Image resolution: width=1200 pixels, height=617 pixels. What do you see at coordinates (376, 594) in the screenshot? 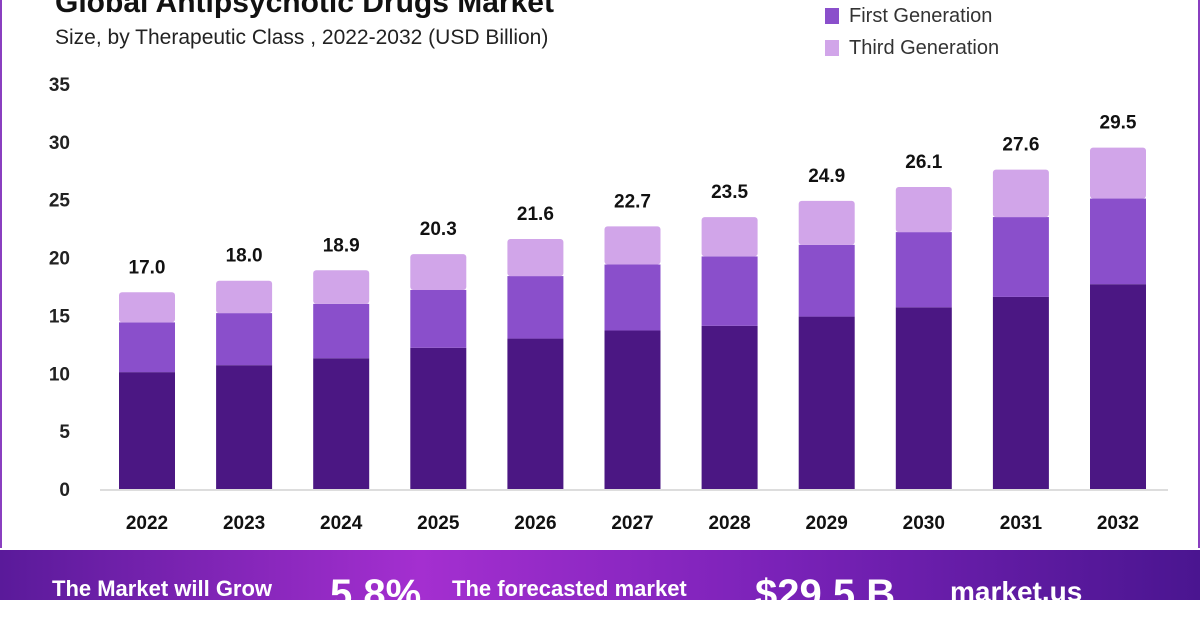
I see `banner-cagr: 5.8%` at bounding box center [376, 594].